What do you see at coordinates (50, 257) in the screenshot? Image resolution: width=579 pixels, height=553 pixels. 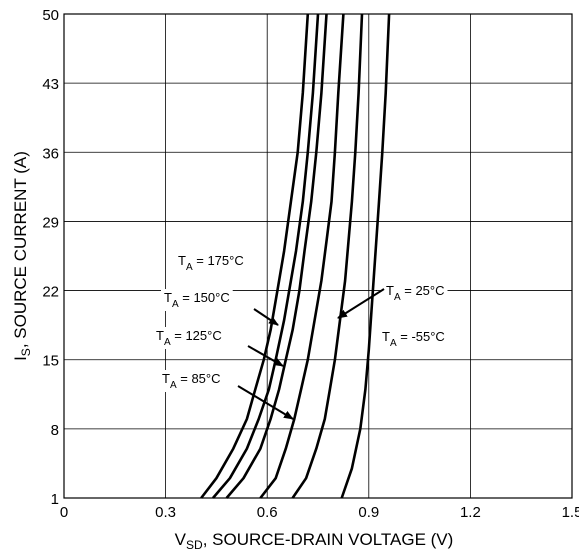 I see `y-tick-labels: 1 8 15 22 29 36 43 50` at bounding box center [50, 257].